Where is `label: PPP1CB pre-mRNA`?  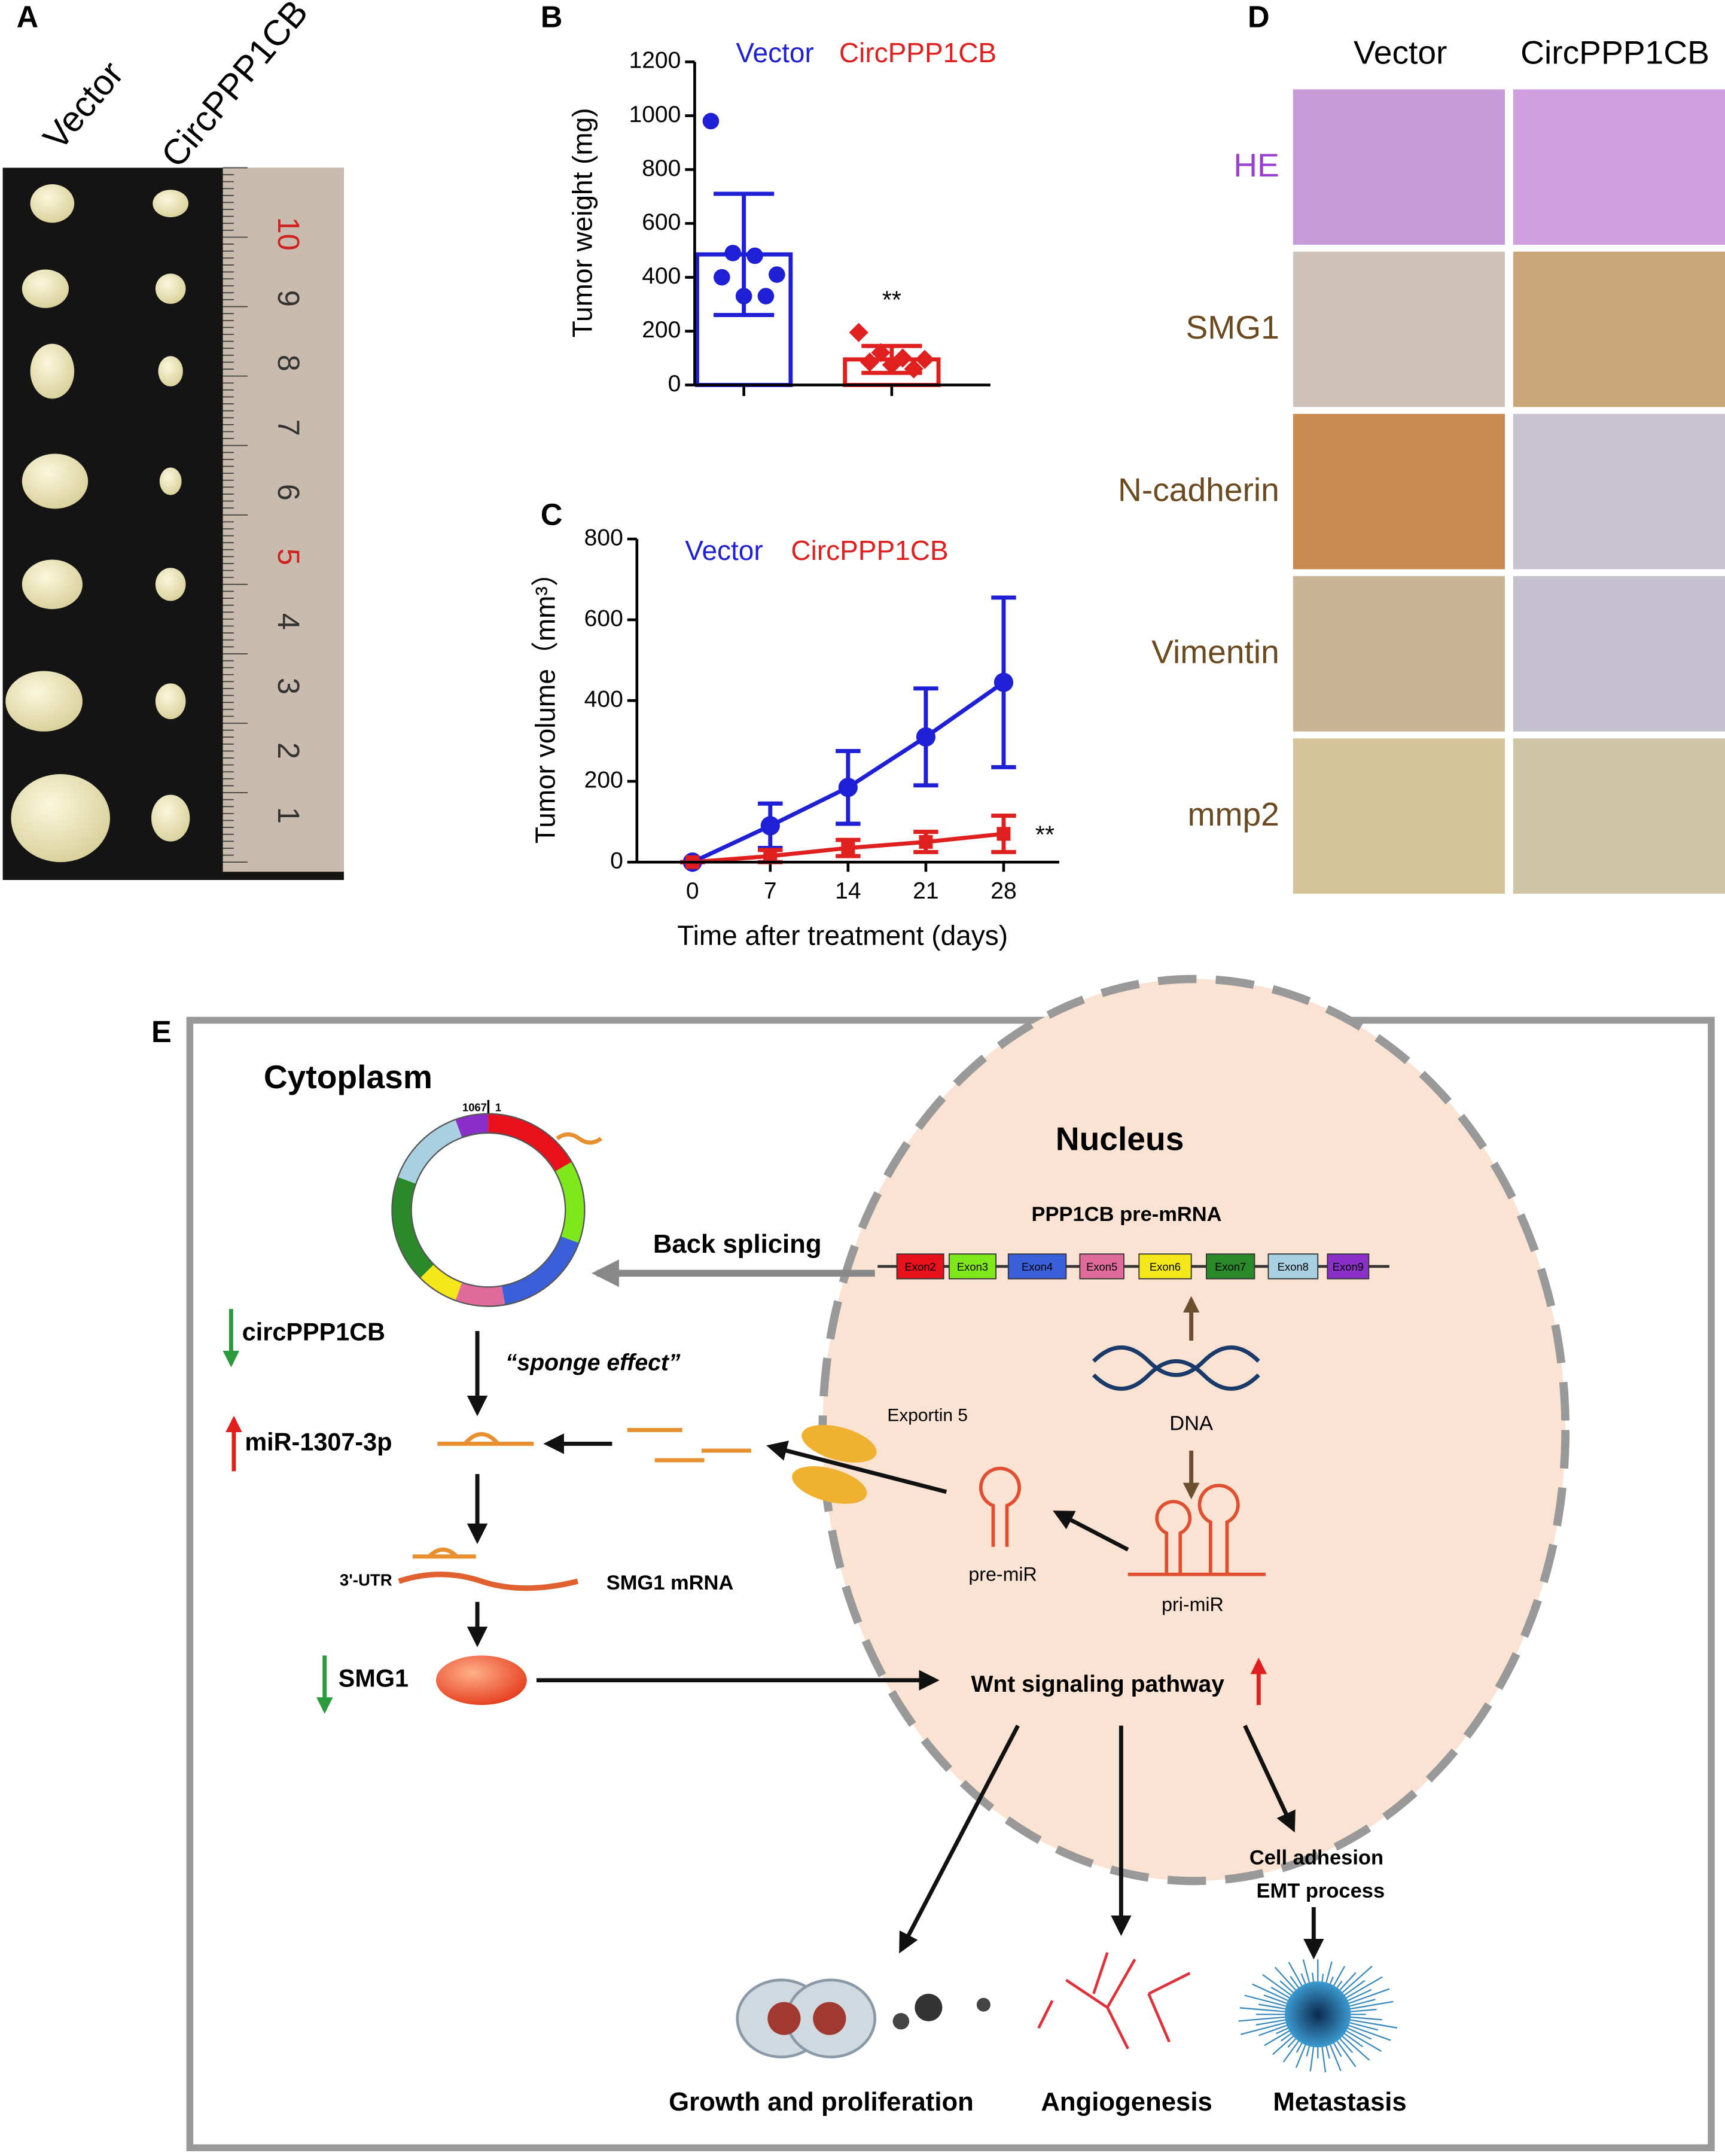 label: PPP1CB pre-mRNA is located at coordinates (1127, 1214).